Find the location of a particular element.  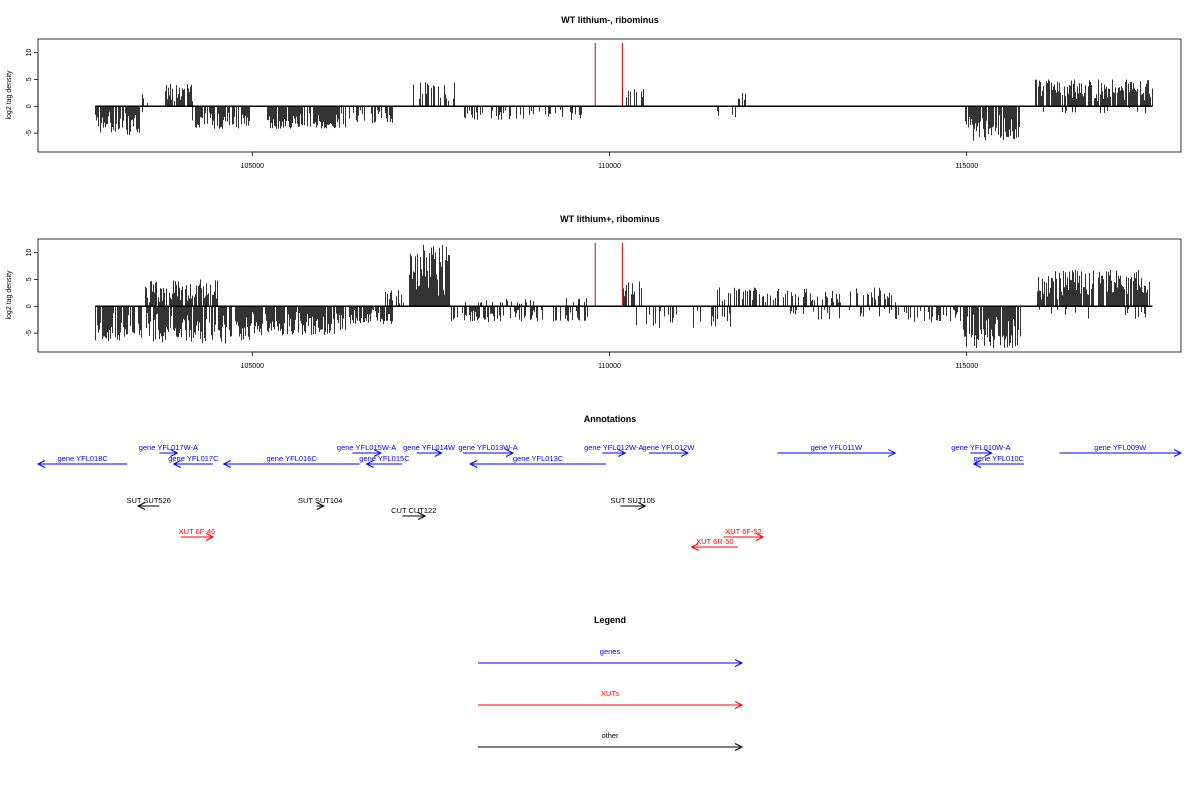

feature-label: XUT 6R-50 is located at coordinates (714, 541).